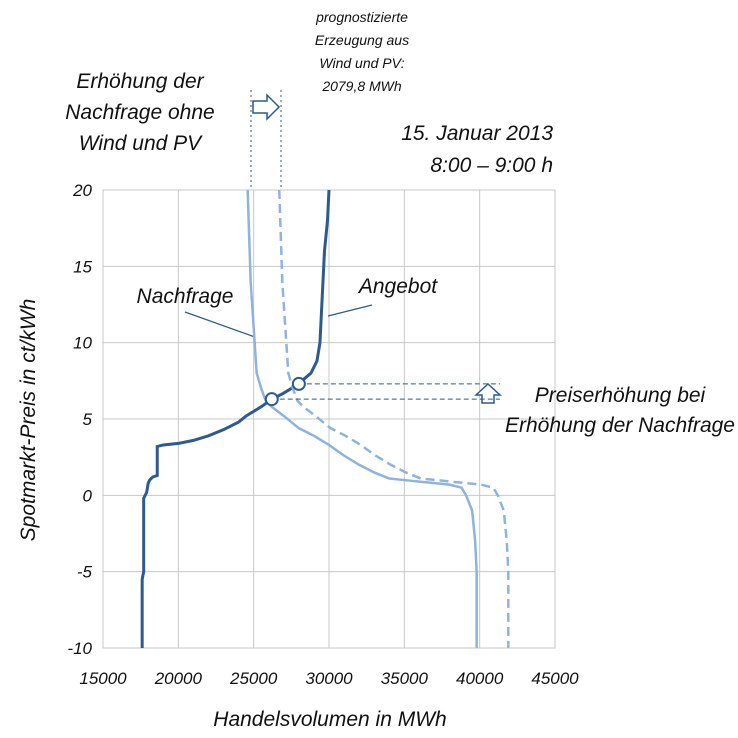 The width and height of the screenshot is (738, 738). What do you see at coordinates (397, 286) in the screenshot?
I see `supply-label: Angebot` at bounding box center [397, 286].